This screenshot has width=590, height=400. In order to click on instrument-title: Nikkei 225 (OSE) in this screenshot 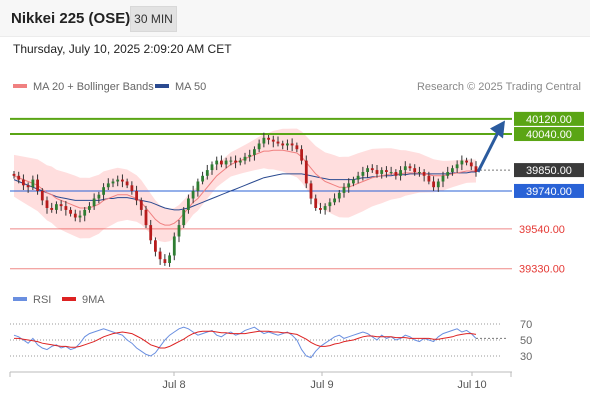, I will do `click(71, 18)`.